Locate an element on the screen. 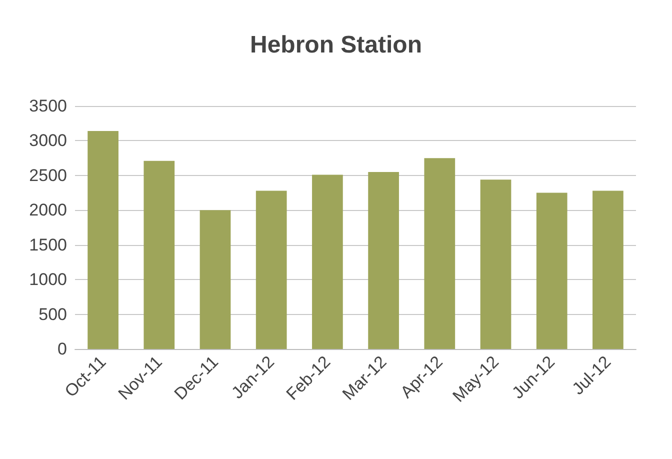 The height and width of the screenshot is (459, 672). y-tick-label: 1000 is located at coordinates (48, 280).